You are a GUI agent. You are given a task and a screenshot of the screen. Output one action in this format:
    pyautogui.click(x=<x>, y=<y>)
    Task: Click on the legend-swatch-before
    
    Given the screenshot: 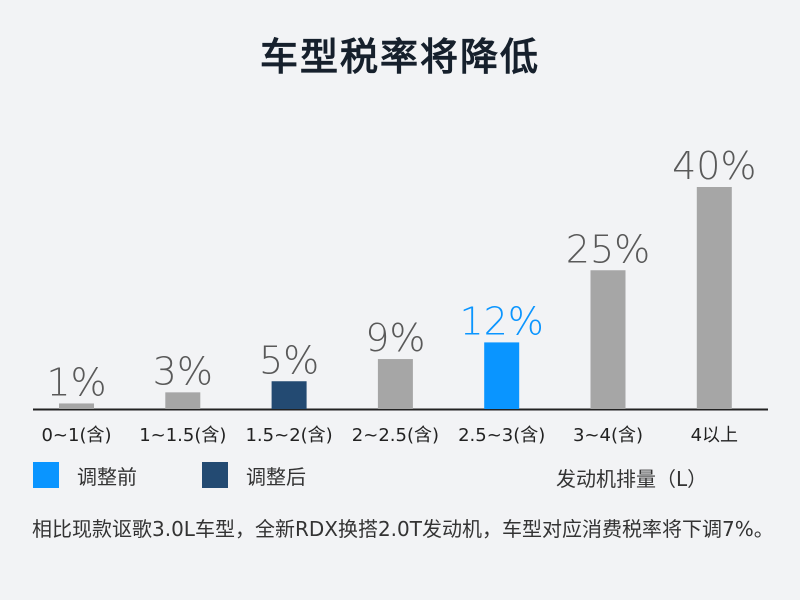 What is the action you would take?
    pyautogui.click(x=46, y=475)
    